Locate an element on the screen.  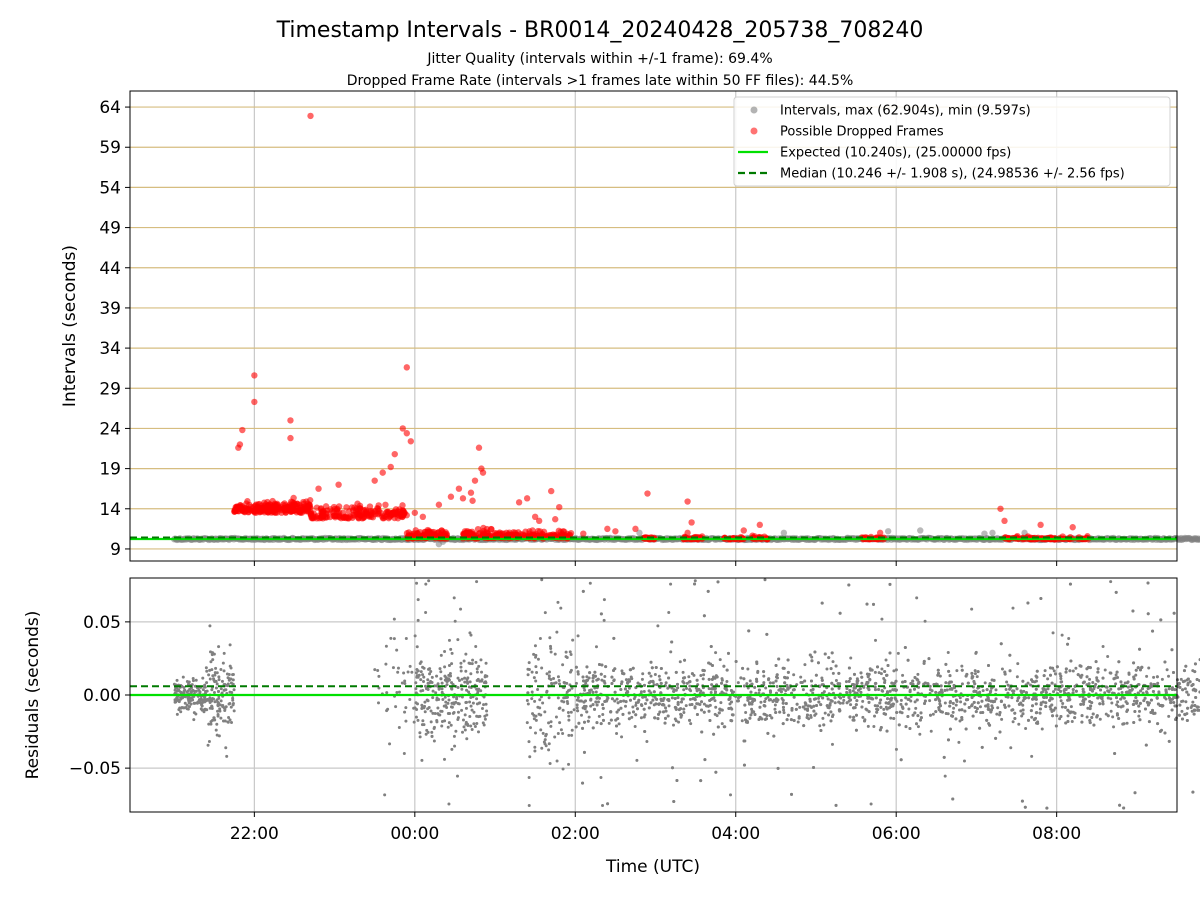
bottom-y-tick-label: 0.00 is located at coordinates (102, 696).